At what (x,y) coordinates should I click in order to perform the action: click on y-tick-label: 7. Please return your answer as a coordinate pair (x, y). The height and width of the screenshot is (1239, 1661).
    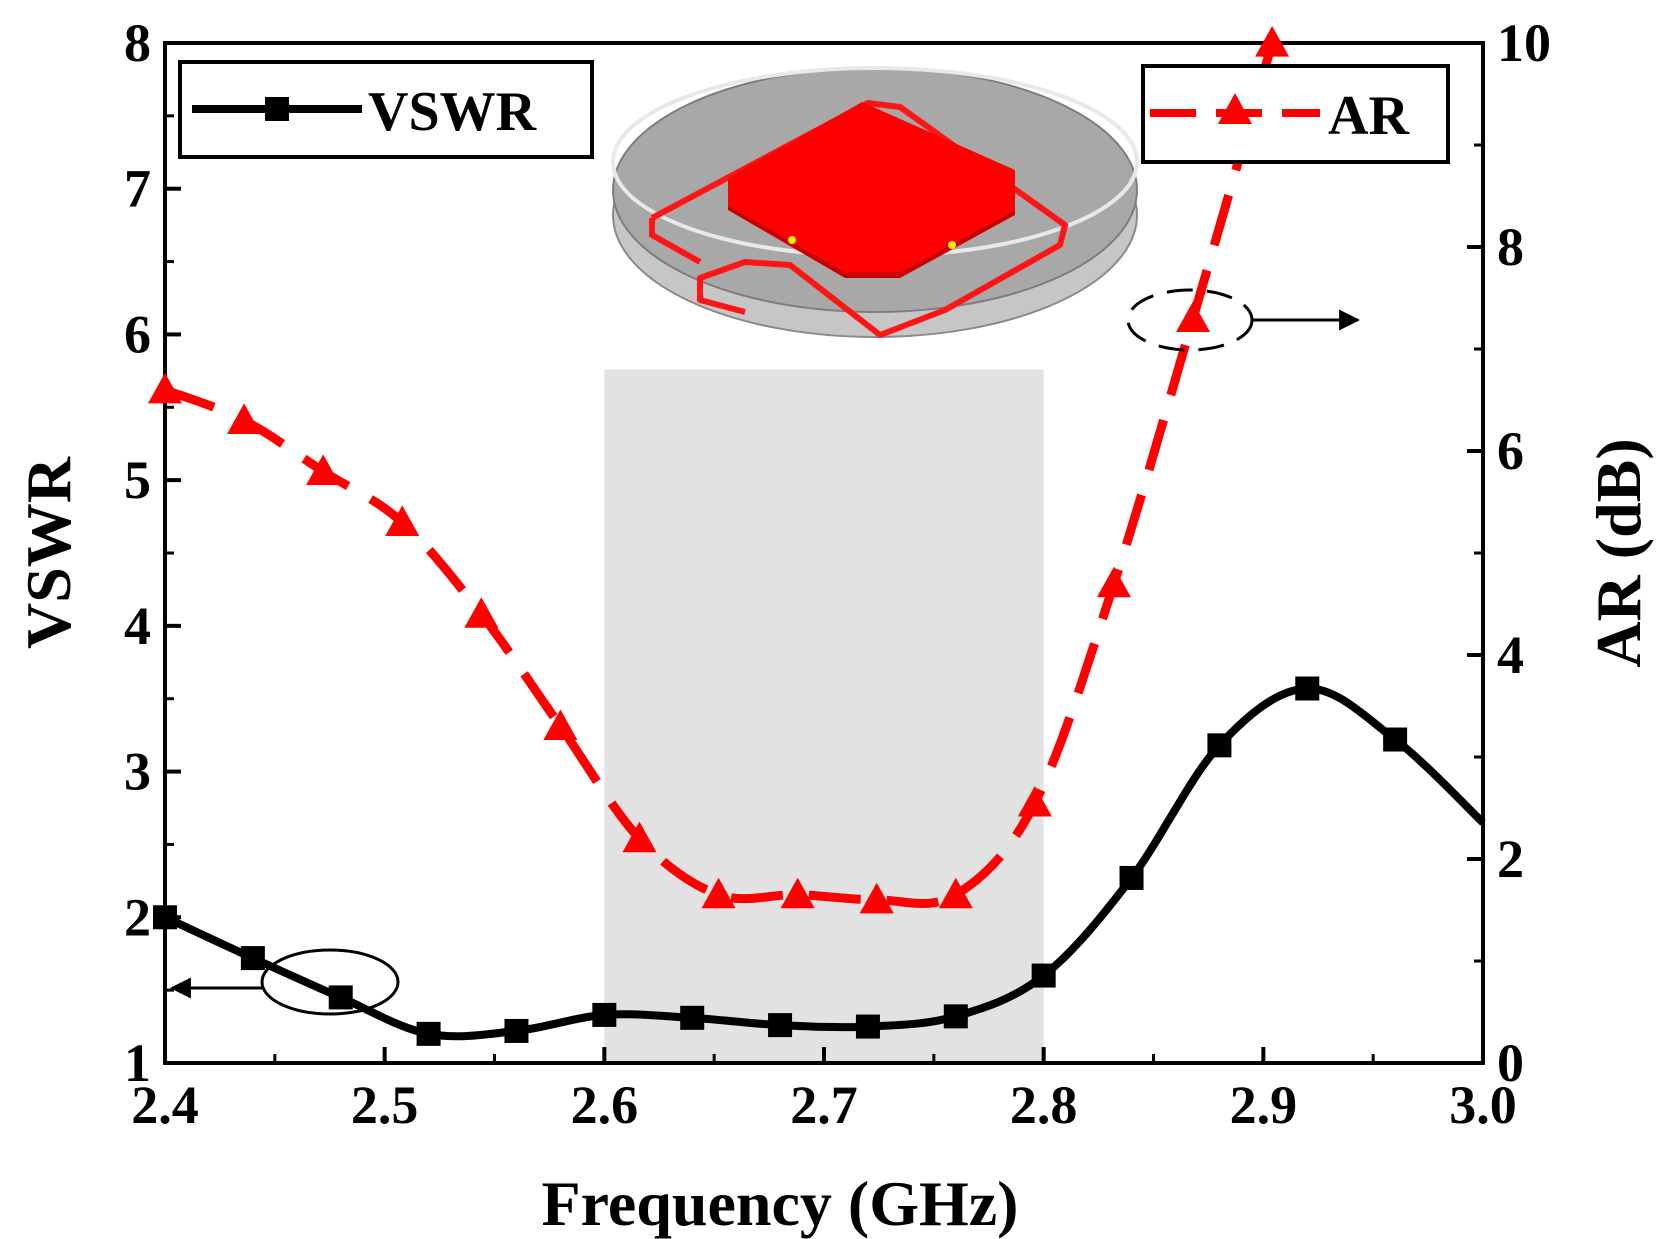
    Looking at the image, I should click on (137, 189).